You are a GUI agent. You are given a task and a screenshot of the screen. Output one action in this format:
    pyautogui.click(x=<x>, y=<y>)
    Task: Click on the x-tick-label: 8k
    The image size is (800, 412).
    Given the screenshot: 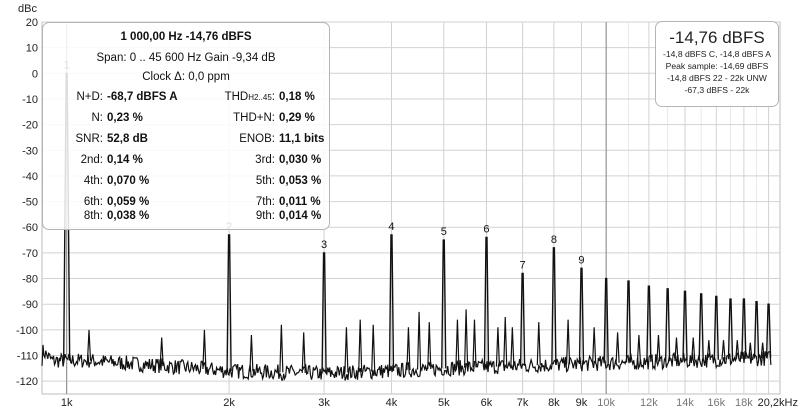 What is the action you would take?
    pyautogui.click(x=554, y=403)
    